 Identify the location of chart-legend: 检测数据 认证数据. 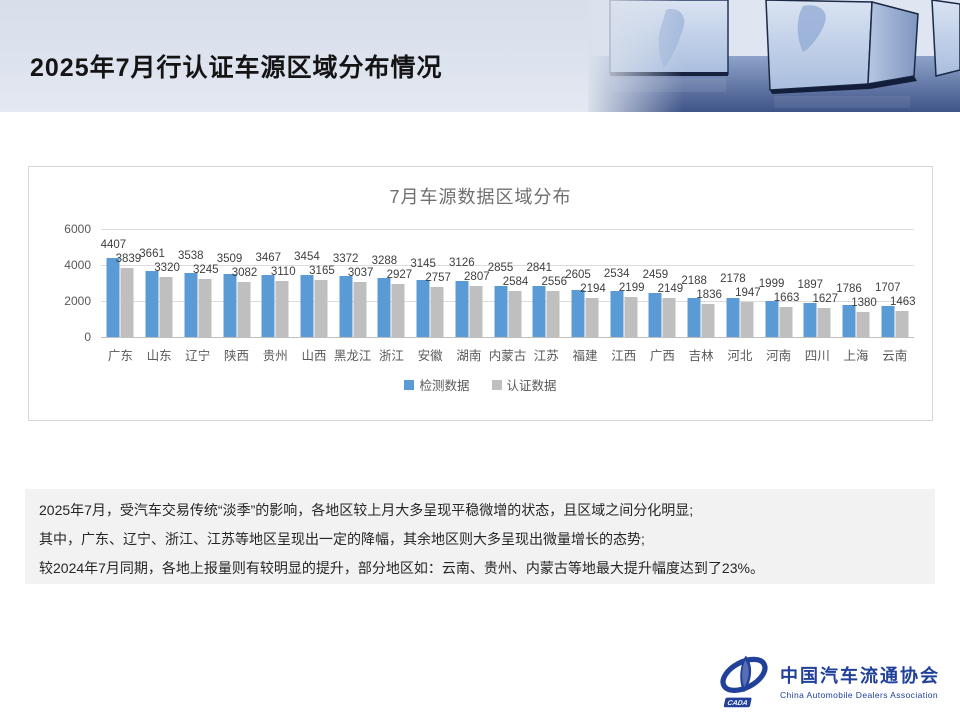
(480, 384).